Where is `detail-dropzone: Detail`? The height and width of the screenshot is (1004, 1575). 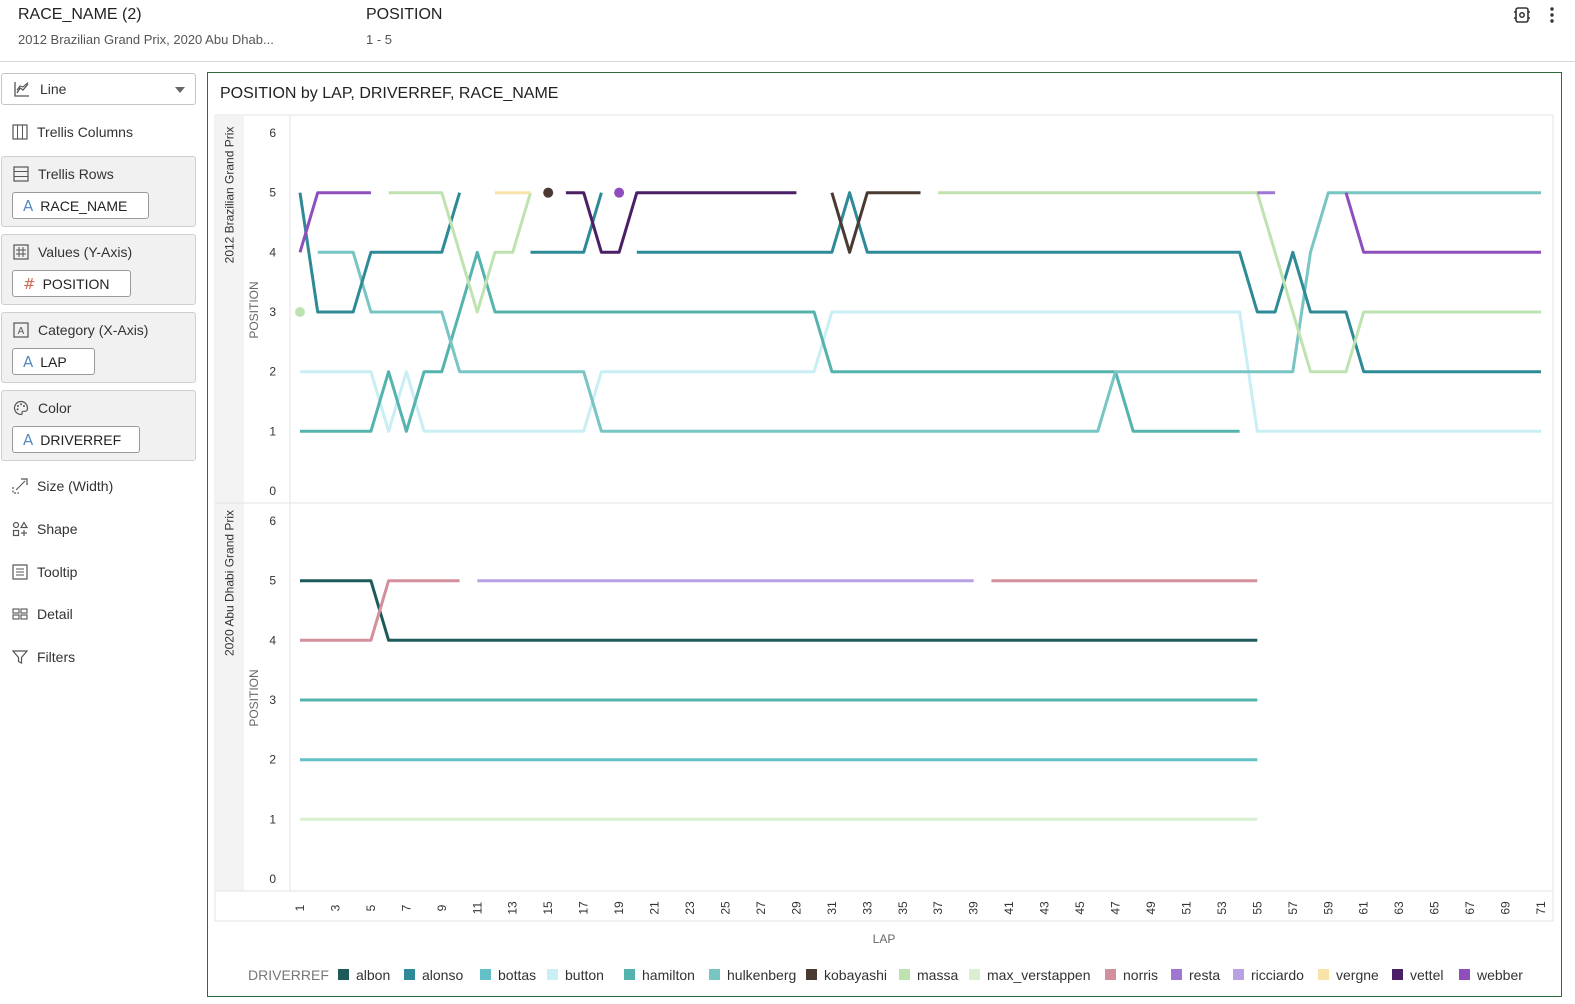 detail-dropzone: Detail is located at coordinates (42, 614).